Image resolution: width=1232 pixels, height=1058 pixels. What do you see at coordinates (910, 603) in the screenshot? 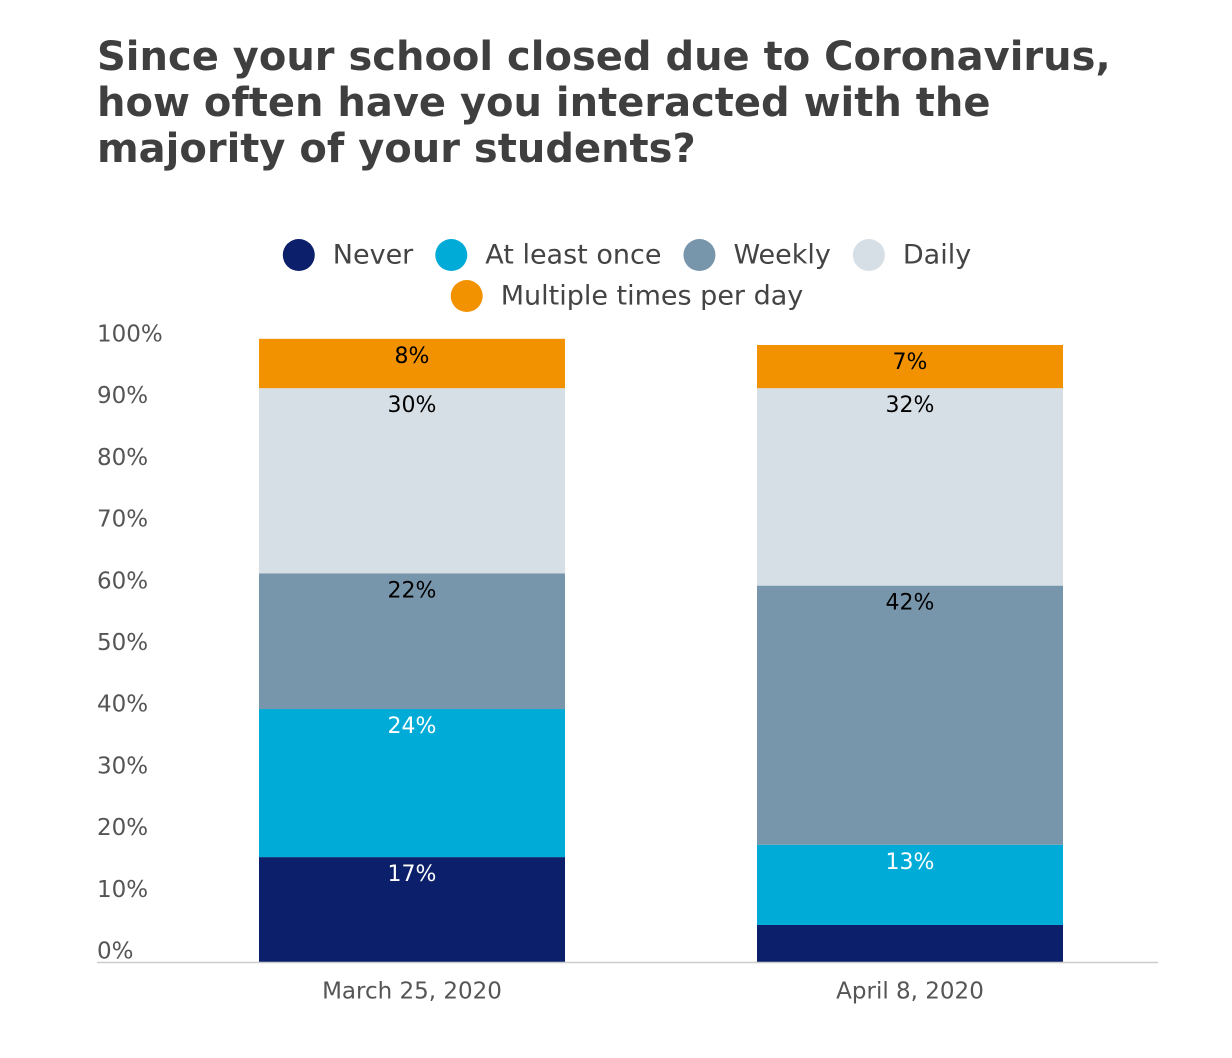
I see `data-label-weekly-april-8-2020: 42%` at bounding box center [910, 603].